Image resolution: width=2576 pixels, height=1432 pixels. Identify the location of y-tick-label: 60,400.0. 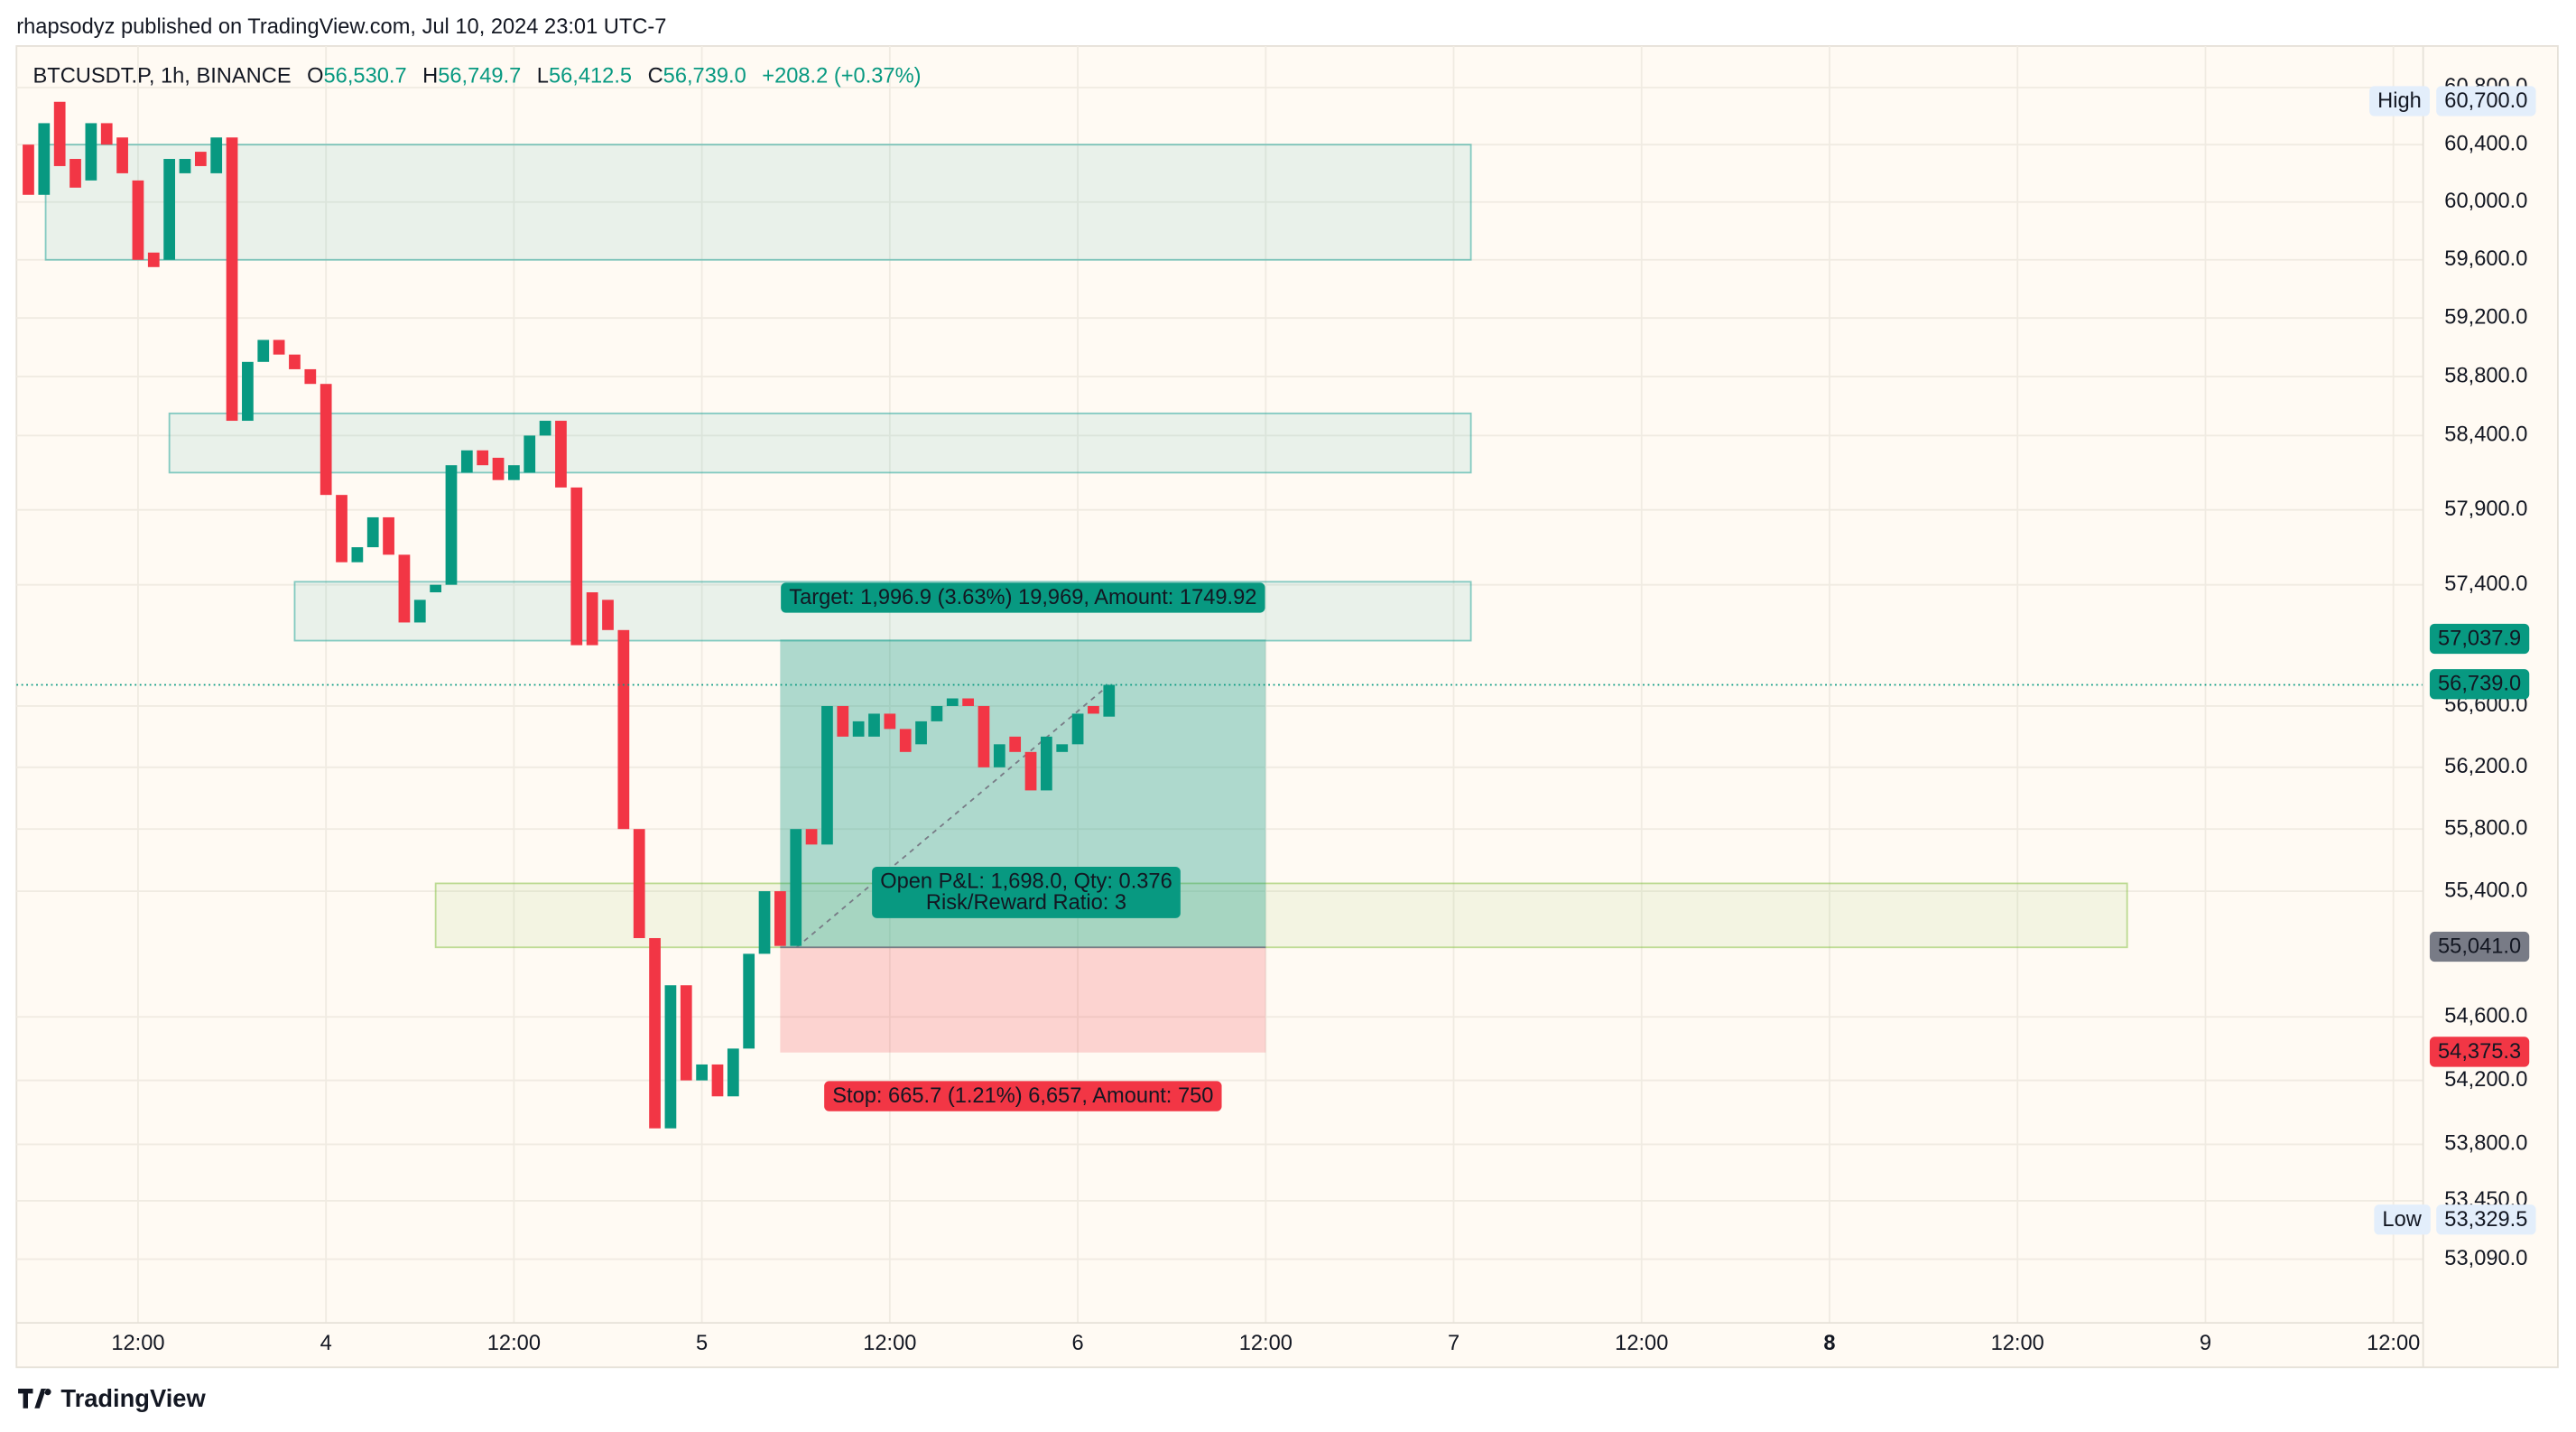
(2485, 143).